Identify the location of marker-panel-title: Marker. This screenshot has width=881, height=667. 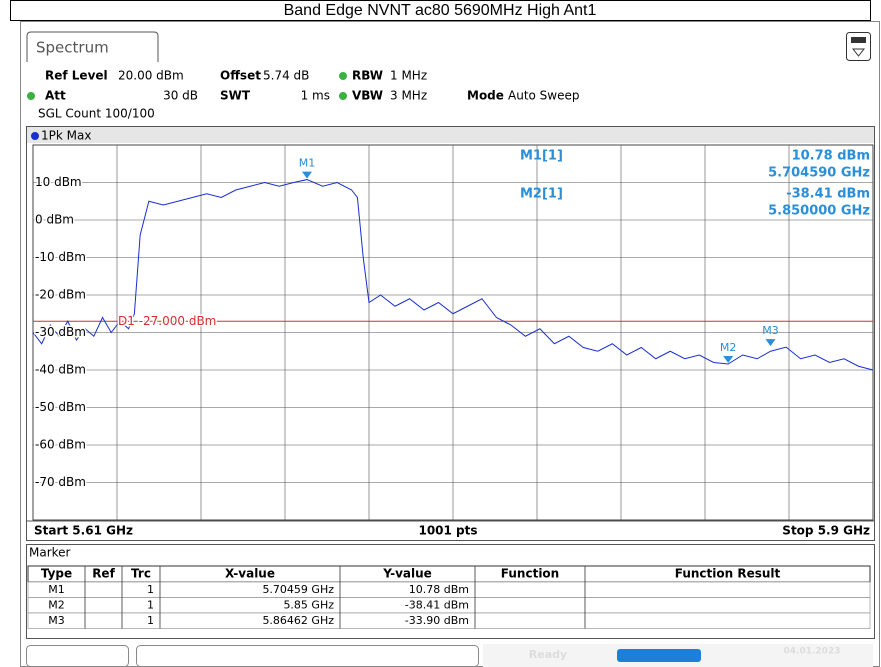
(50, 553).